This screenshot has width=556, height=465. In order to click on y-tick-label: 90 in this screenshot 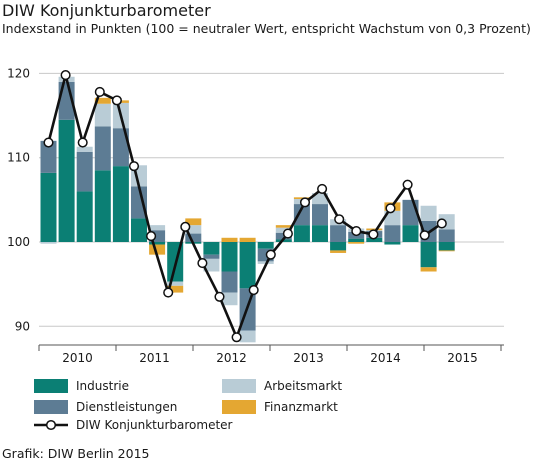, I will do `click(22, 326)`.